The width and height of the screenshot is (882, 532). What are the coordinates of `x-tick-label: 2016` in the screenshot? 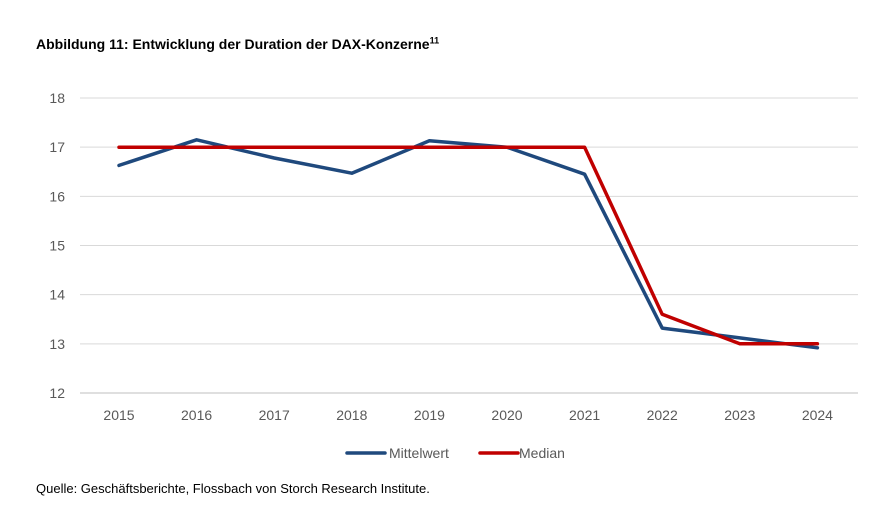 It's located at (196, 415).